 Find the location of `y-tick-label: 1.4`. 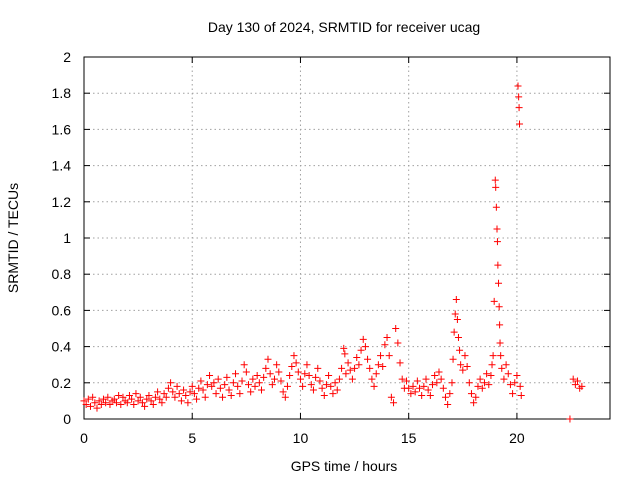

y-tick-label: 1.4 is located at coordinates (62, 166).